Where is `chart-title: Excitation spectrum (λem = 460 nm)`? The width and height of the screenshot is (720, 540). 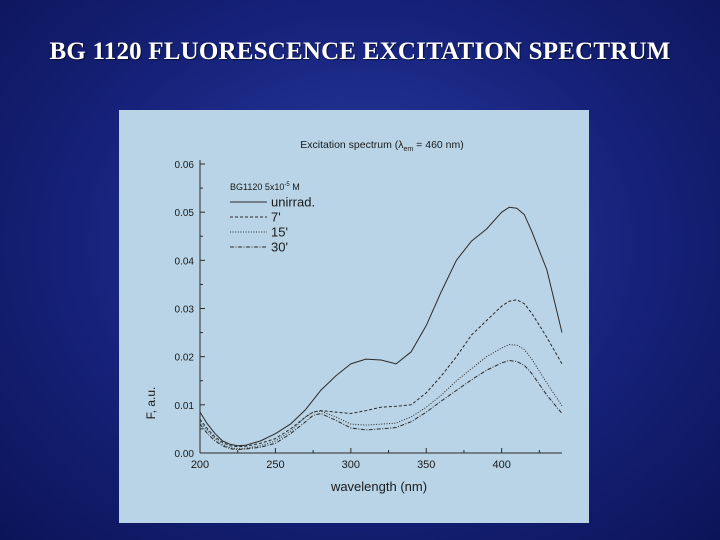 chart-title: Excitation spectrum (λem = 460 nm) is located at coordinates (382, 146).